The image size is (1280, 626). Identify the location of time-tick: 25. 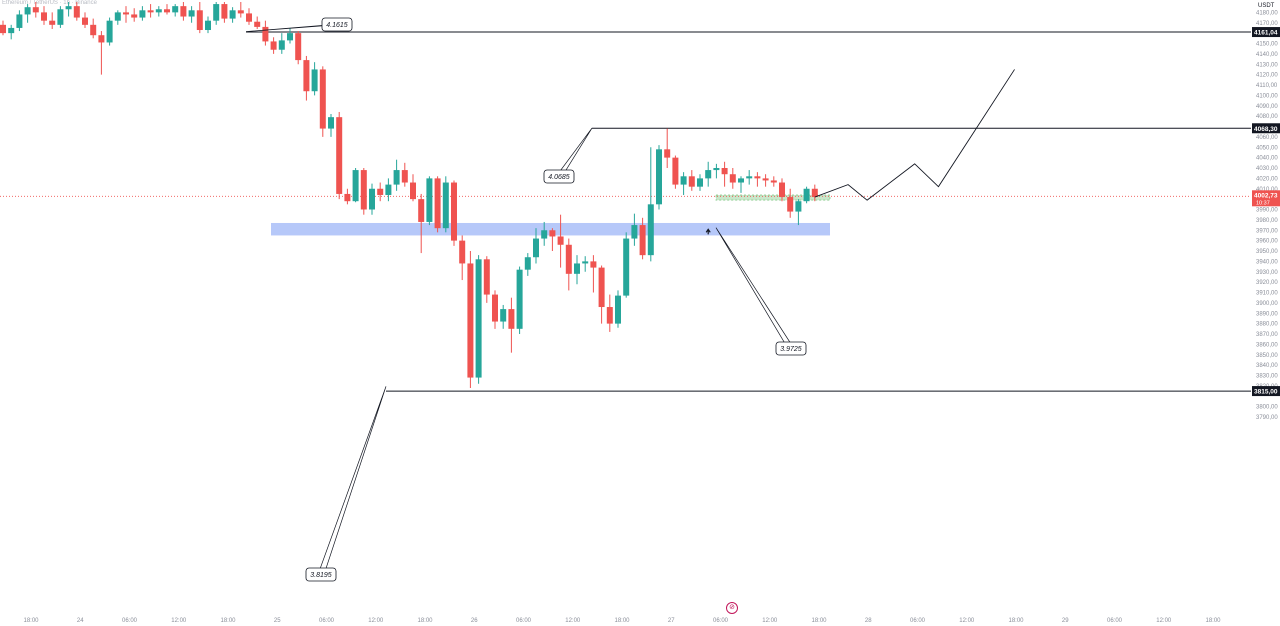
(277, 621).